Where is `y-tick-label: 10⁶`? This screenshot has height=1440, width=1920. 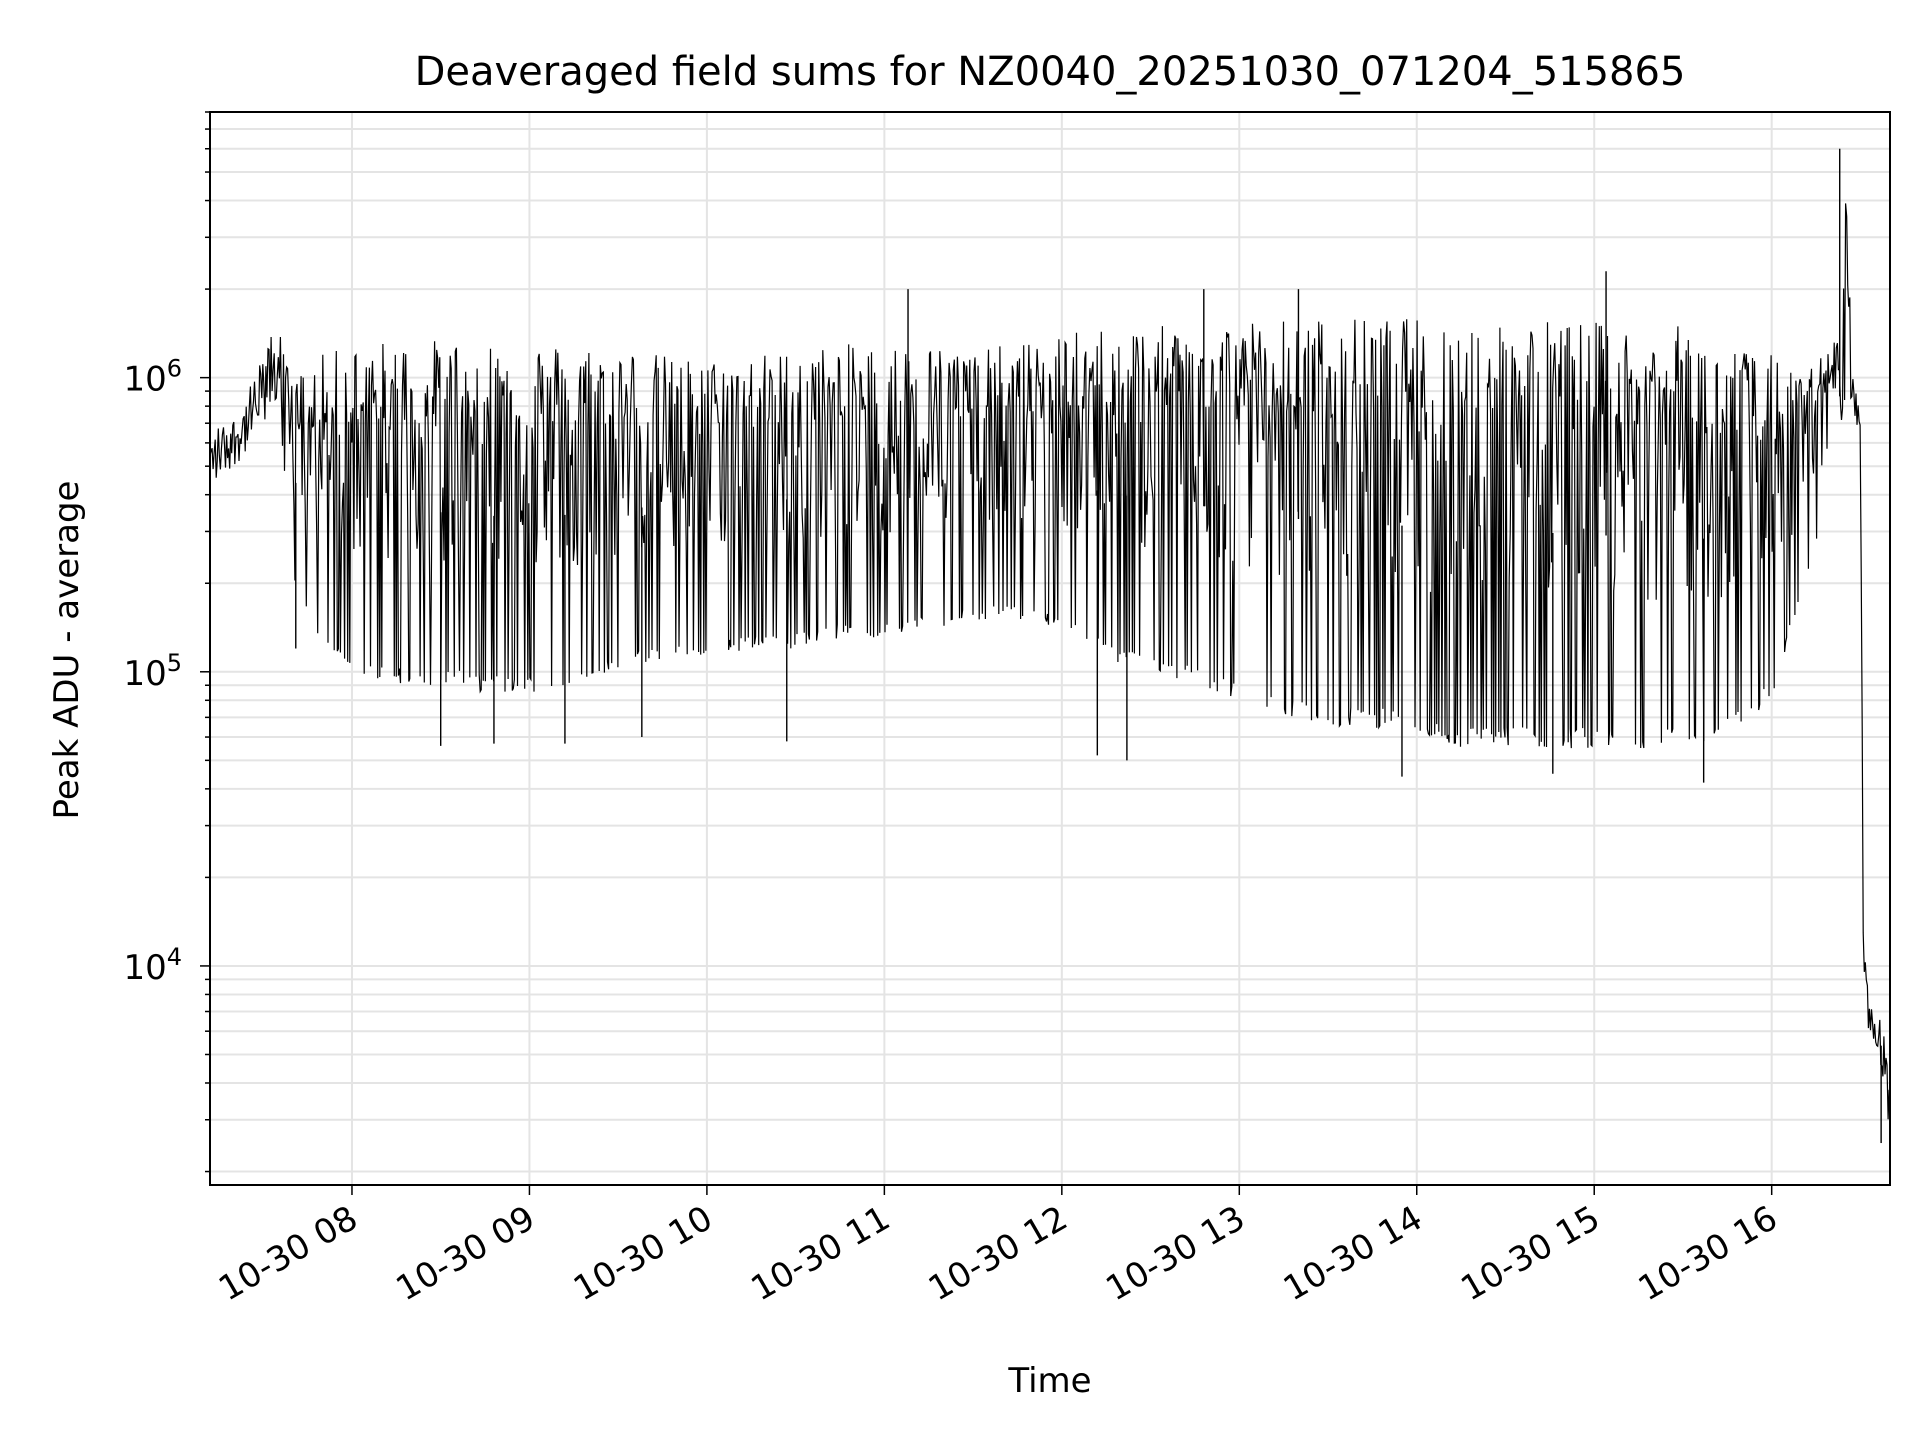 y-tick-label: 10⁶ is located at coordinates (152, 377).